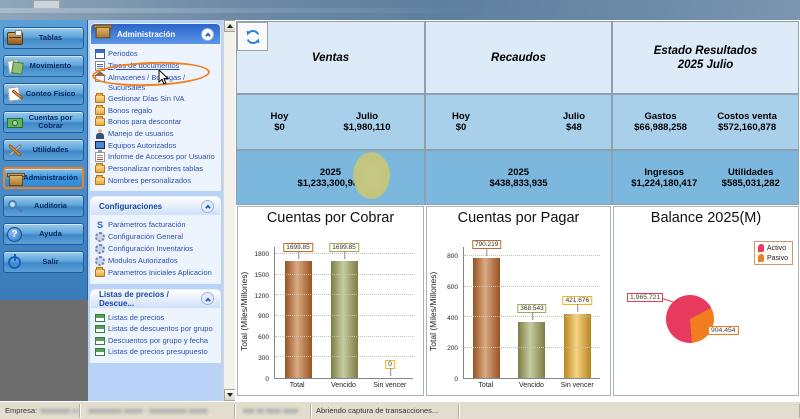  Describe the element at coordinates (50, 177) in the screenshot. I see `sidebar-item-label: Administración` at that location.